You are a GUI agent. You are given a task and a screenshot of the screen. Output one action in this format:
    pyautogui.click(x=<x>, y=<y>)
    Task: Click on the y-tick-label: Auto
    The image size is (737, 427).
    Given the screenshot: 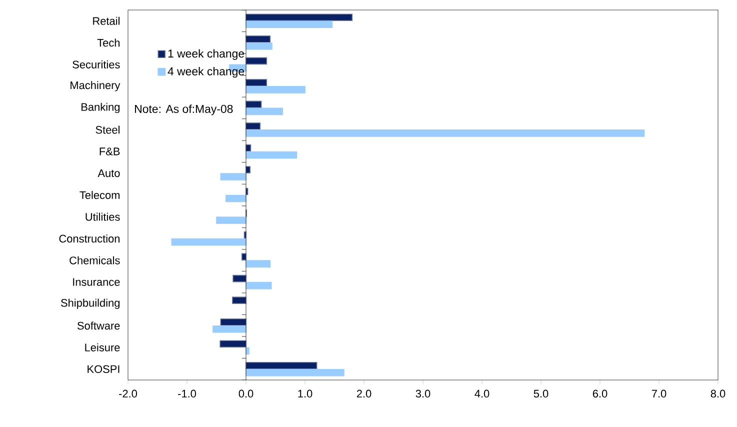 What is the action you would take?
    pyautogui.click(x=109, y=173)
    